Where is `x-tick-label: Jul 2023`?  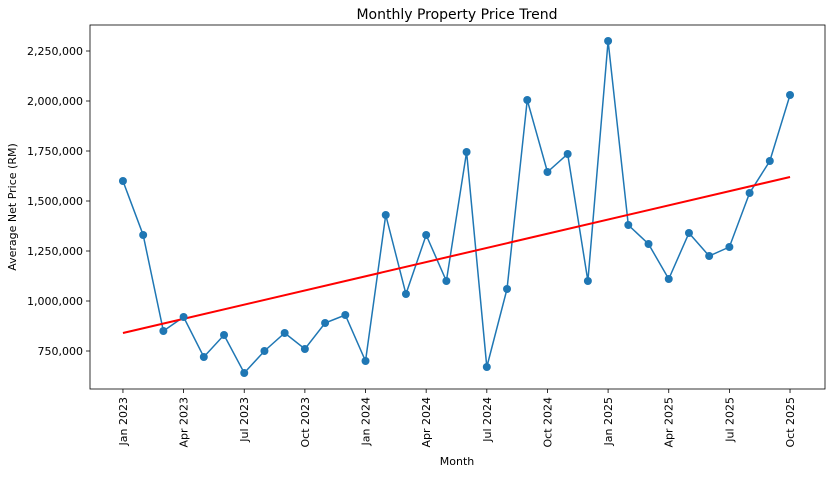
x-tick-label: Jul 2023 is located at coordinates (244, 420).